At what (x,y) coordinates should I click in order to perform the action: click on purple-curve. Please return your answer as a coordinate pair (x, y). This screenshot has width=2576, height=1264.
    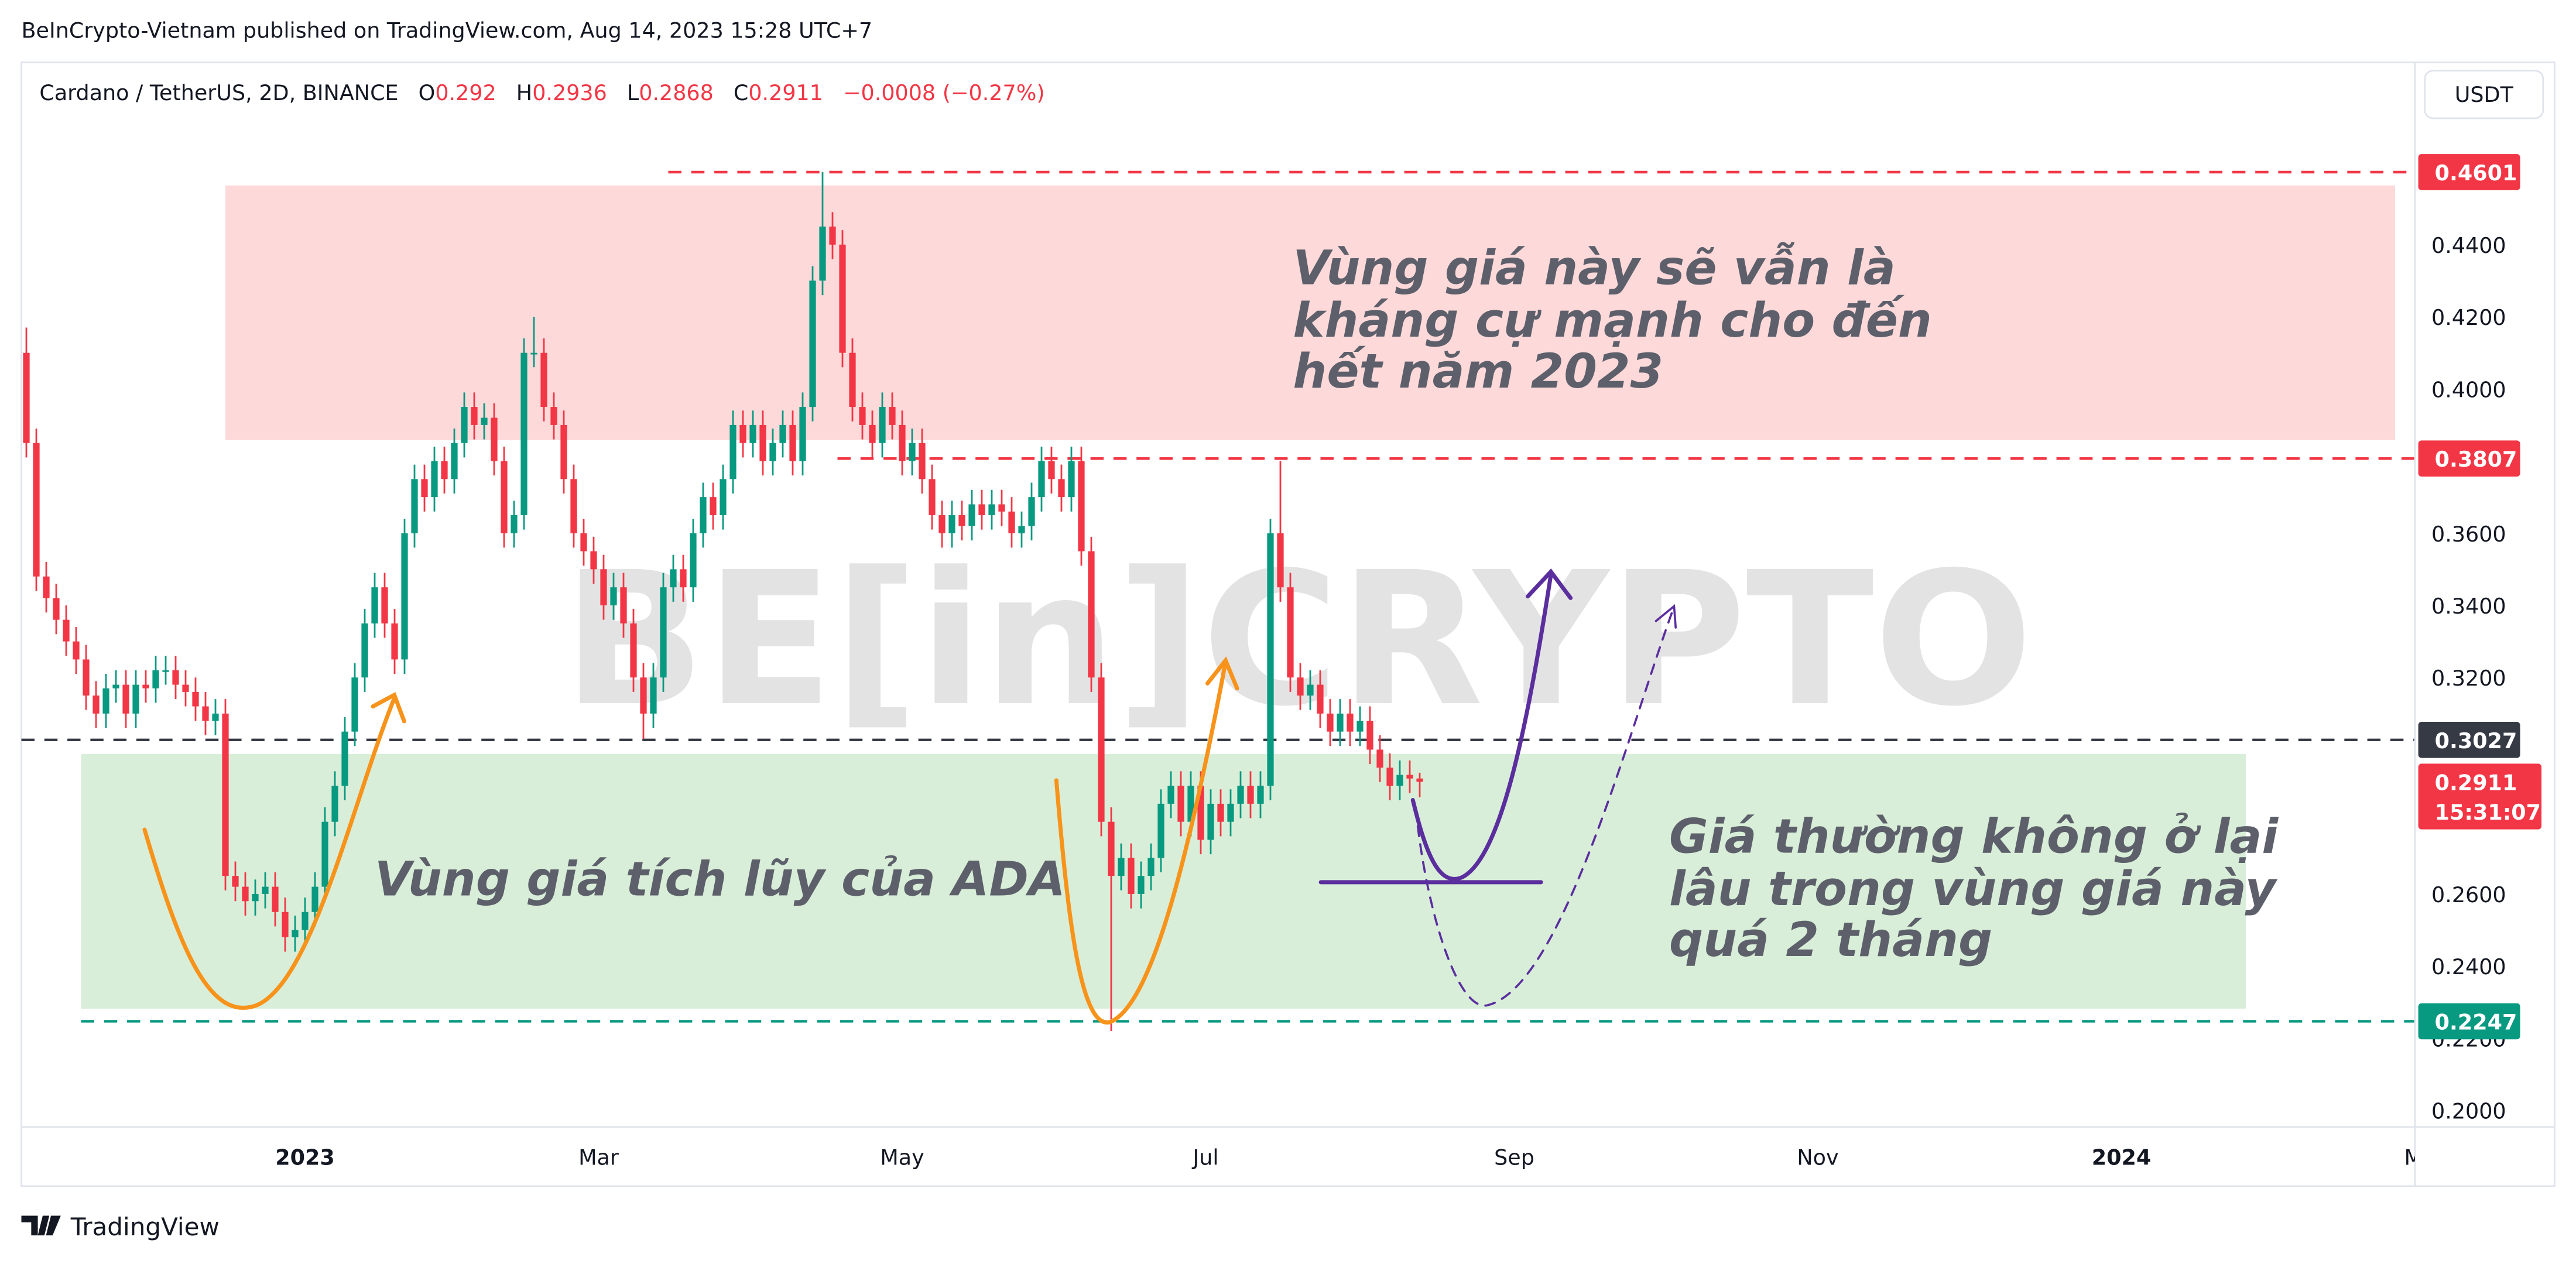
    Looking at the image, I should click on (1481, 727).